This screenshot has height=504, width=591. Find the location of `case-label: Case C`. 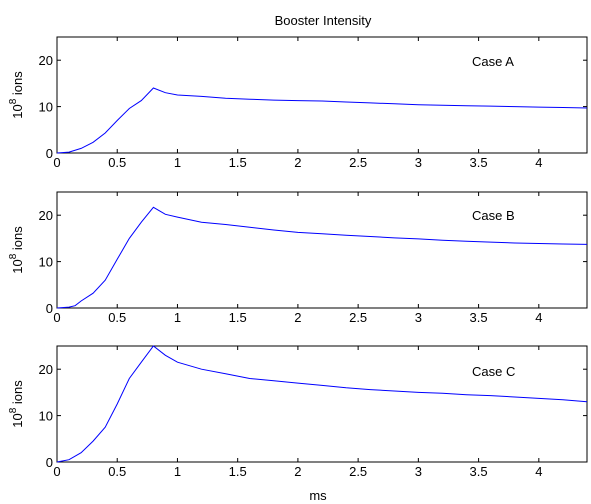

case-label: Case C is located at coordinates (493, 371).